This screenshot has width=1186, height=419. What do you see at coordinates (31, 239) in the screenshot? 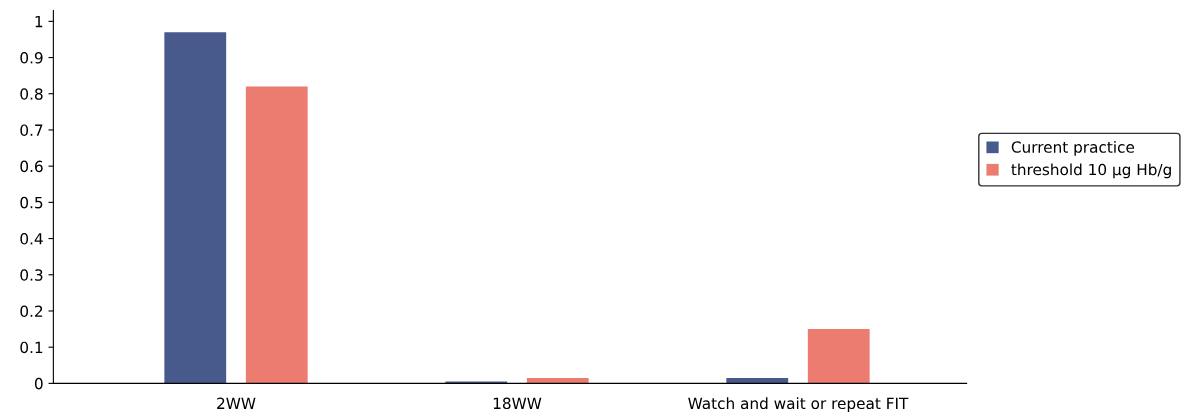
I see `y-tick-label: 0.4` at bounding box center [31, 239].